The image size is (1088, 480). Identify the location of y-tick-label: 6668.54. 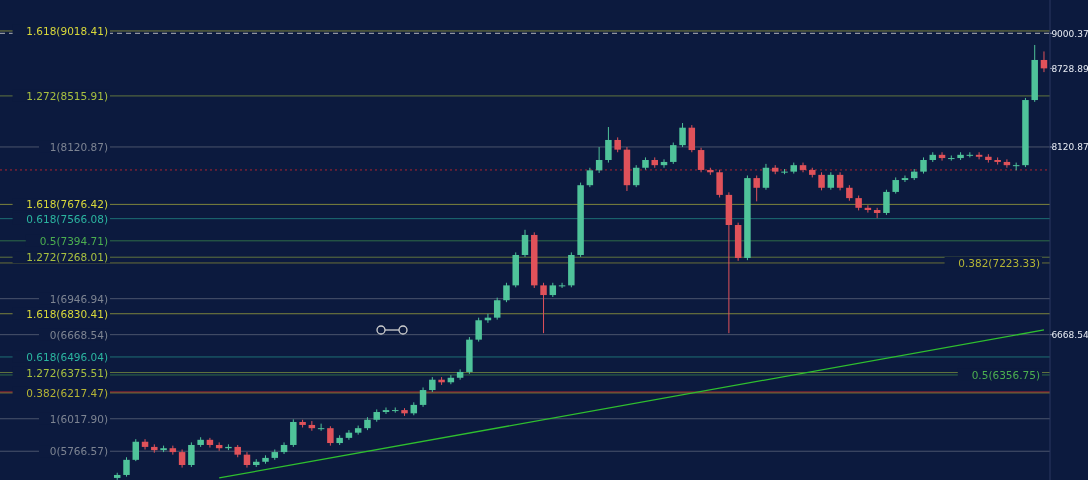
(1069, 335).